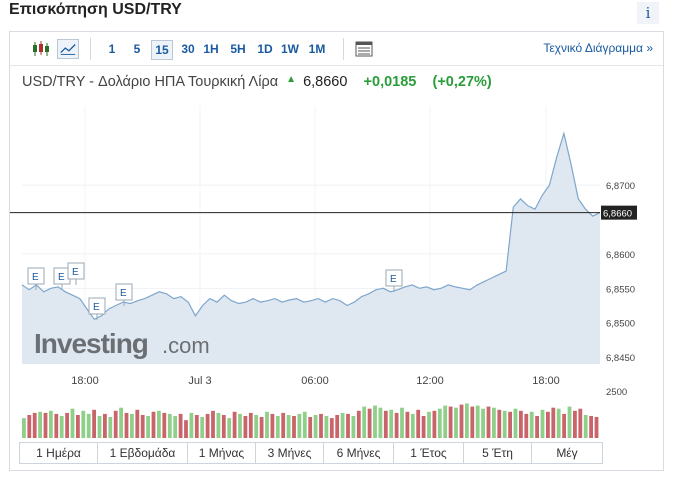  I want to click on page-title: Επισκόπηση USD/TRY, so click(95, 9).